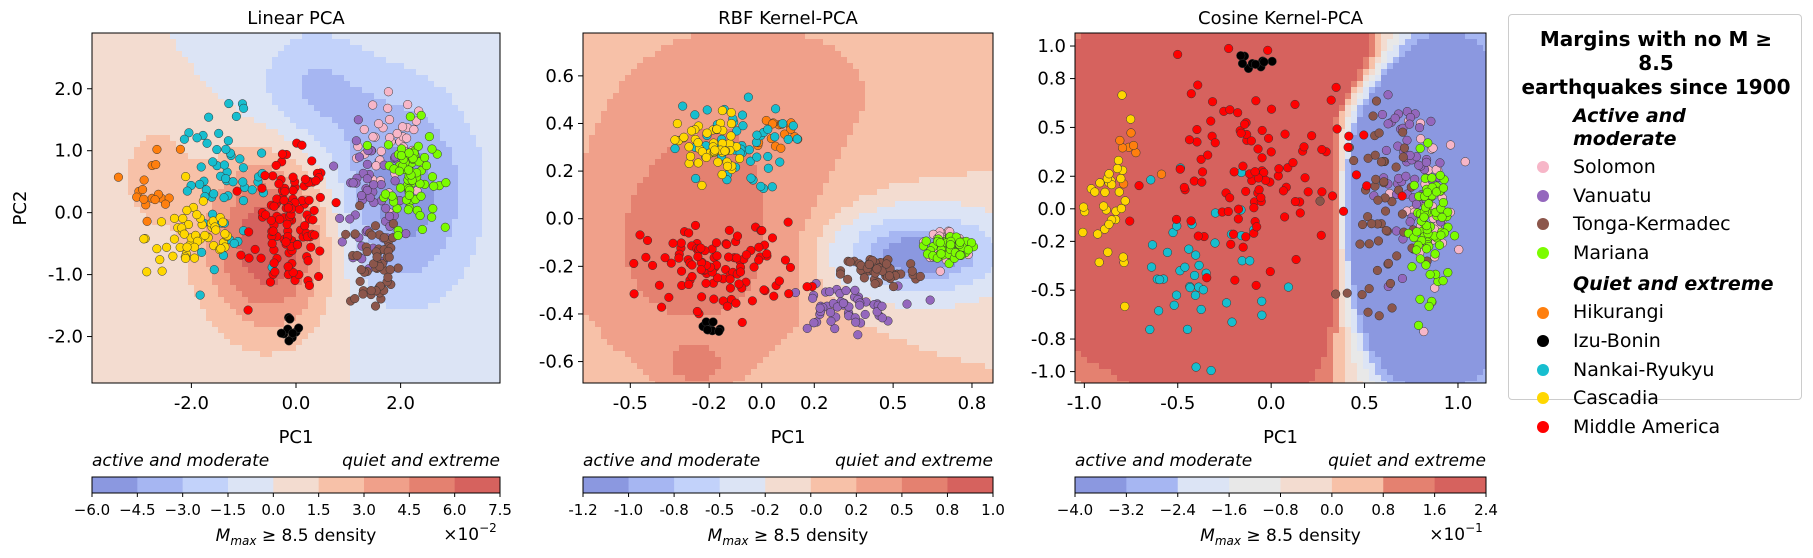 The width and height of the screenshot is (1813, 558). What do you see at coordinates (902, 510) in the screenshot?
I see `colorbar-tick-label: 0.5` at bounding box center [902, 510].